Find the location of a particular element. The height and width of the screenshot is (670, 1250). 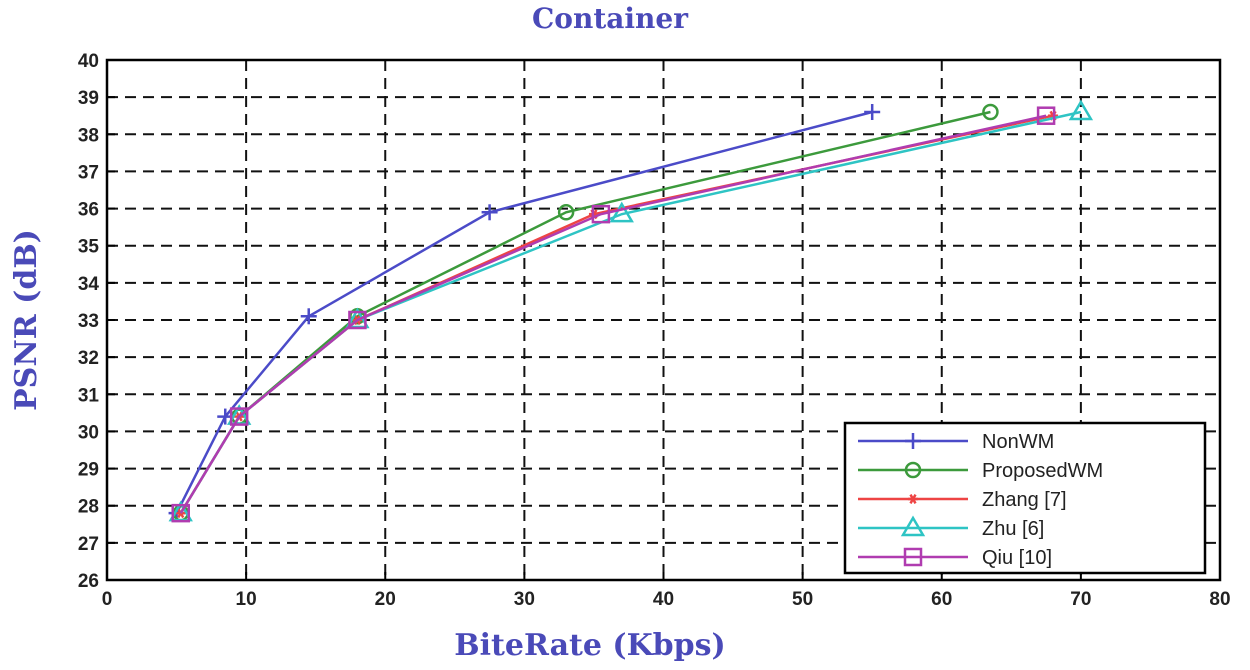

x-tick-label: 0 is located at coordinates (107, 599).